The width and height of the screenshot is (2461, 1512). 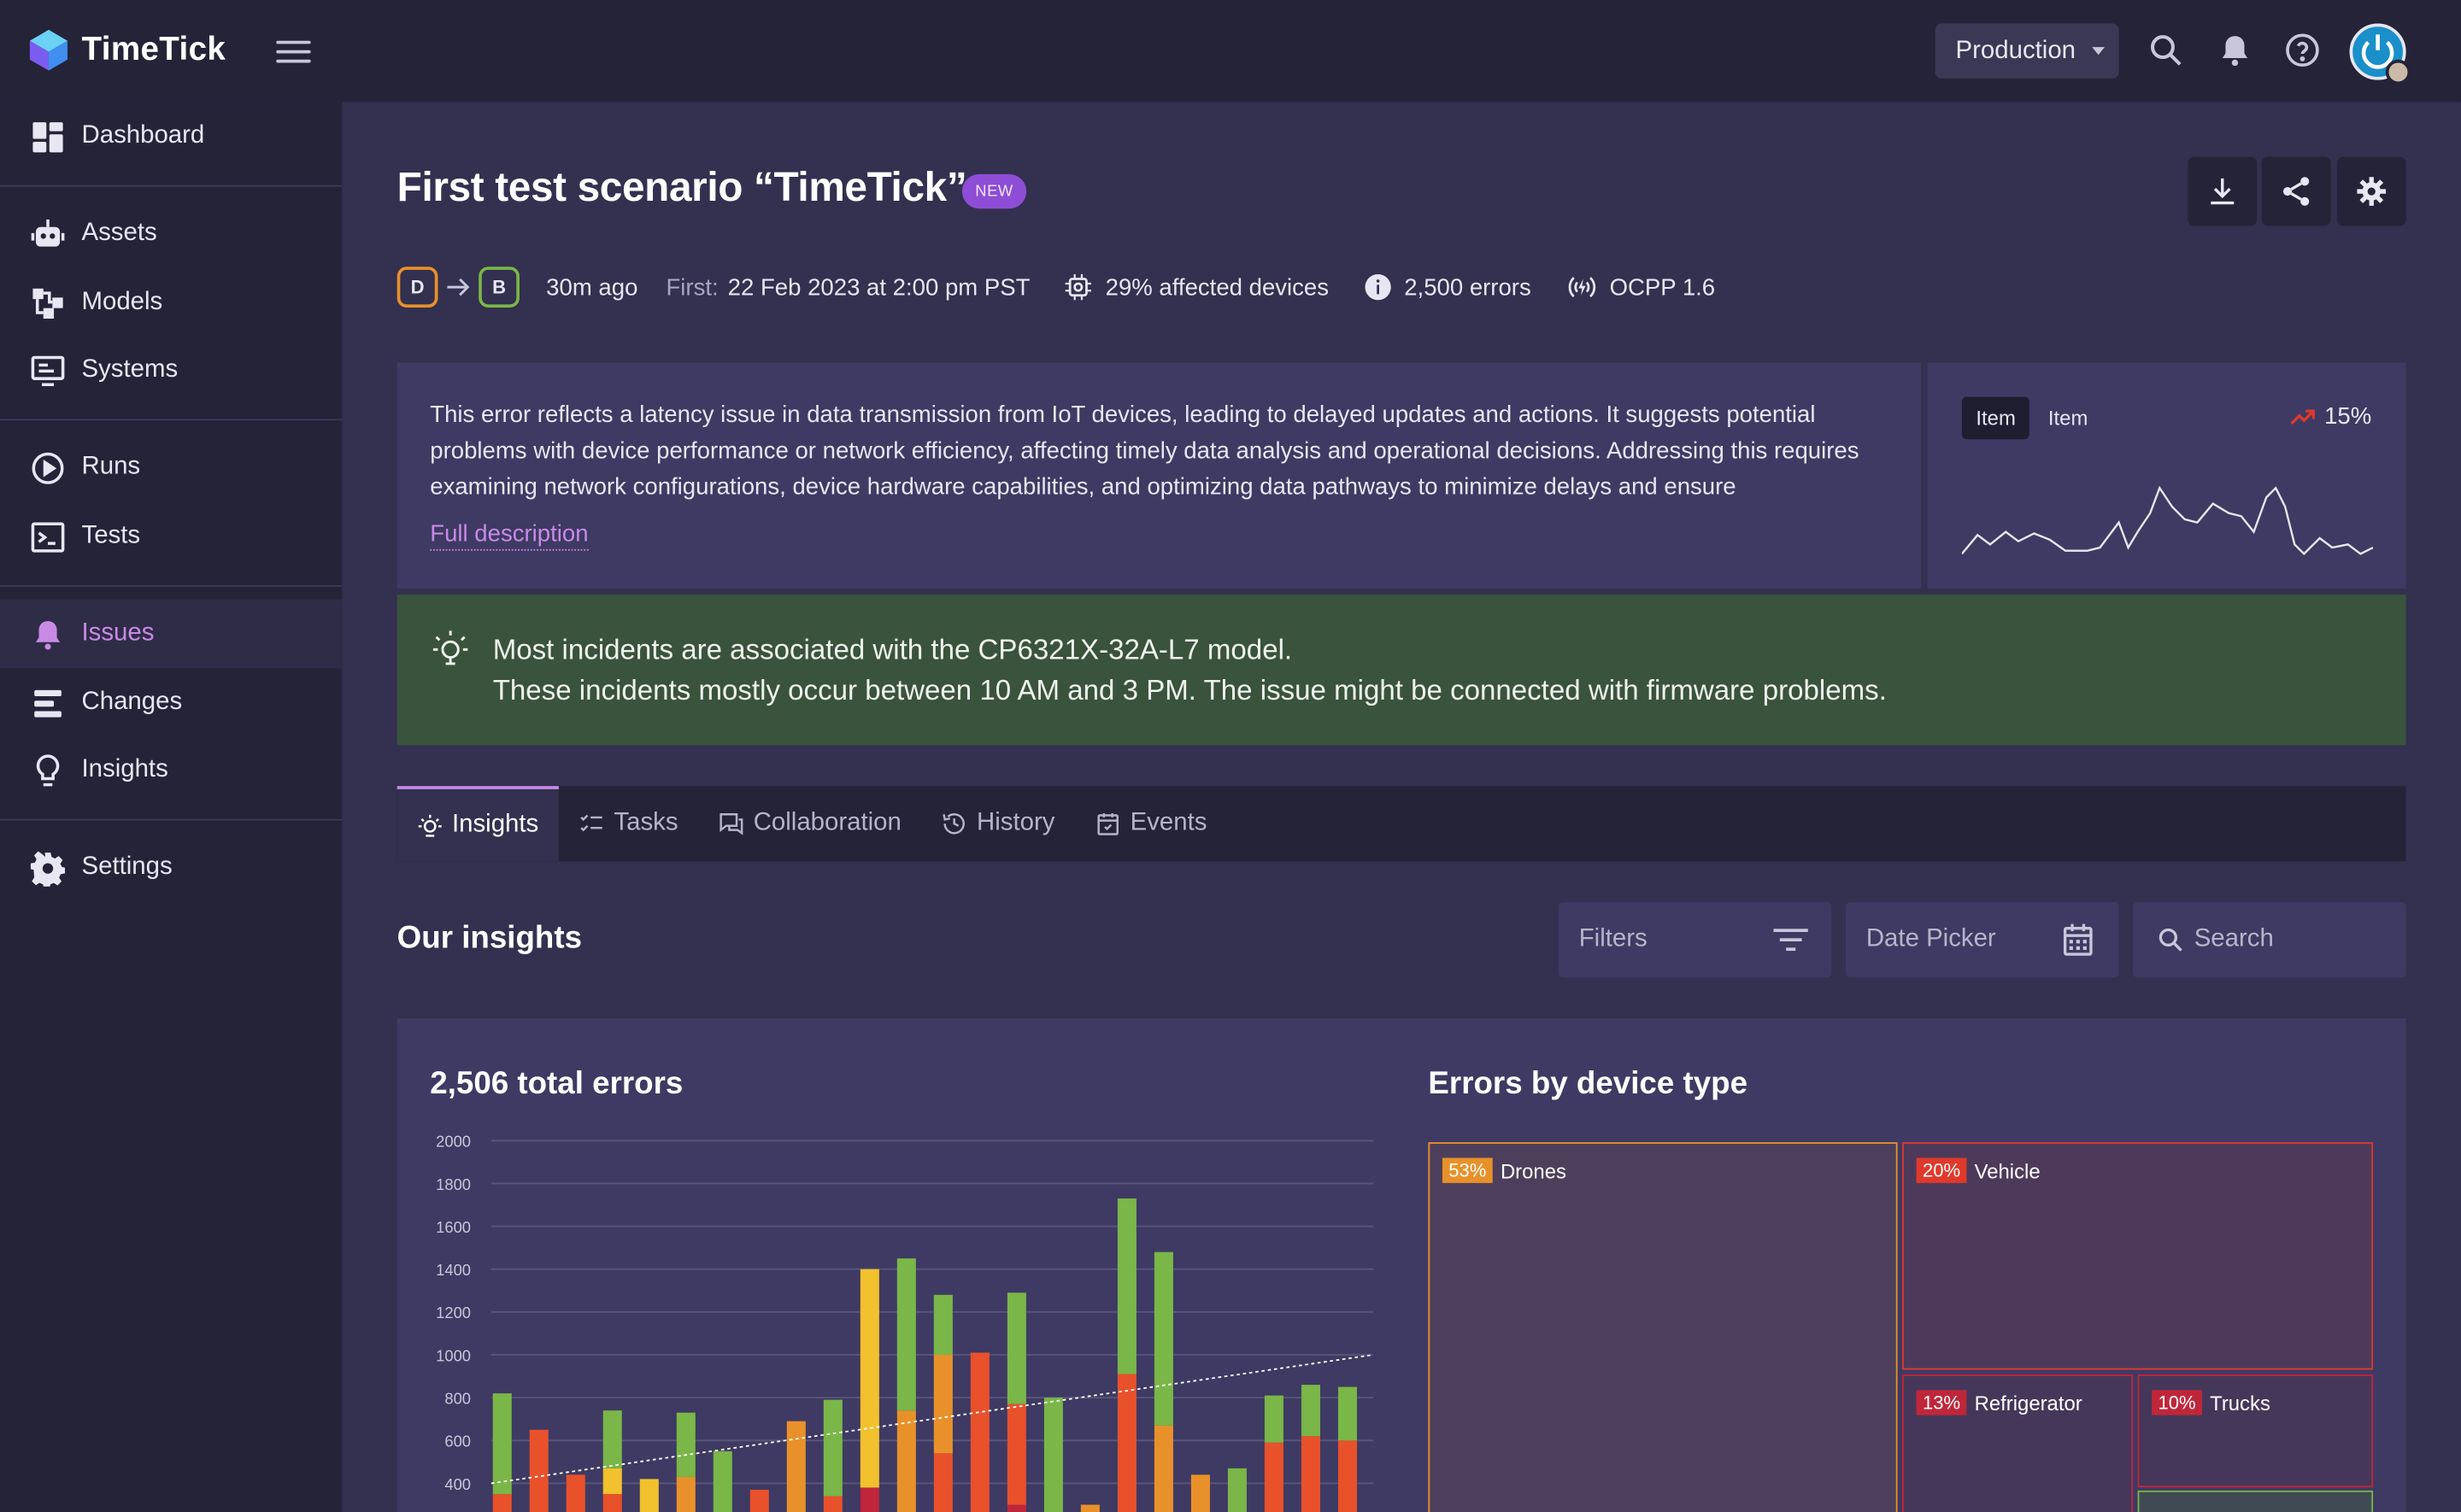 I want to click on settings-button, so click(x=2371, y=191).